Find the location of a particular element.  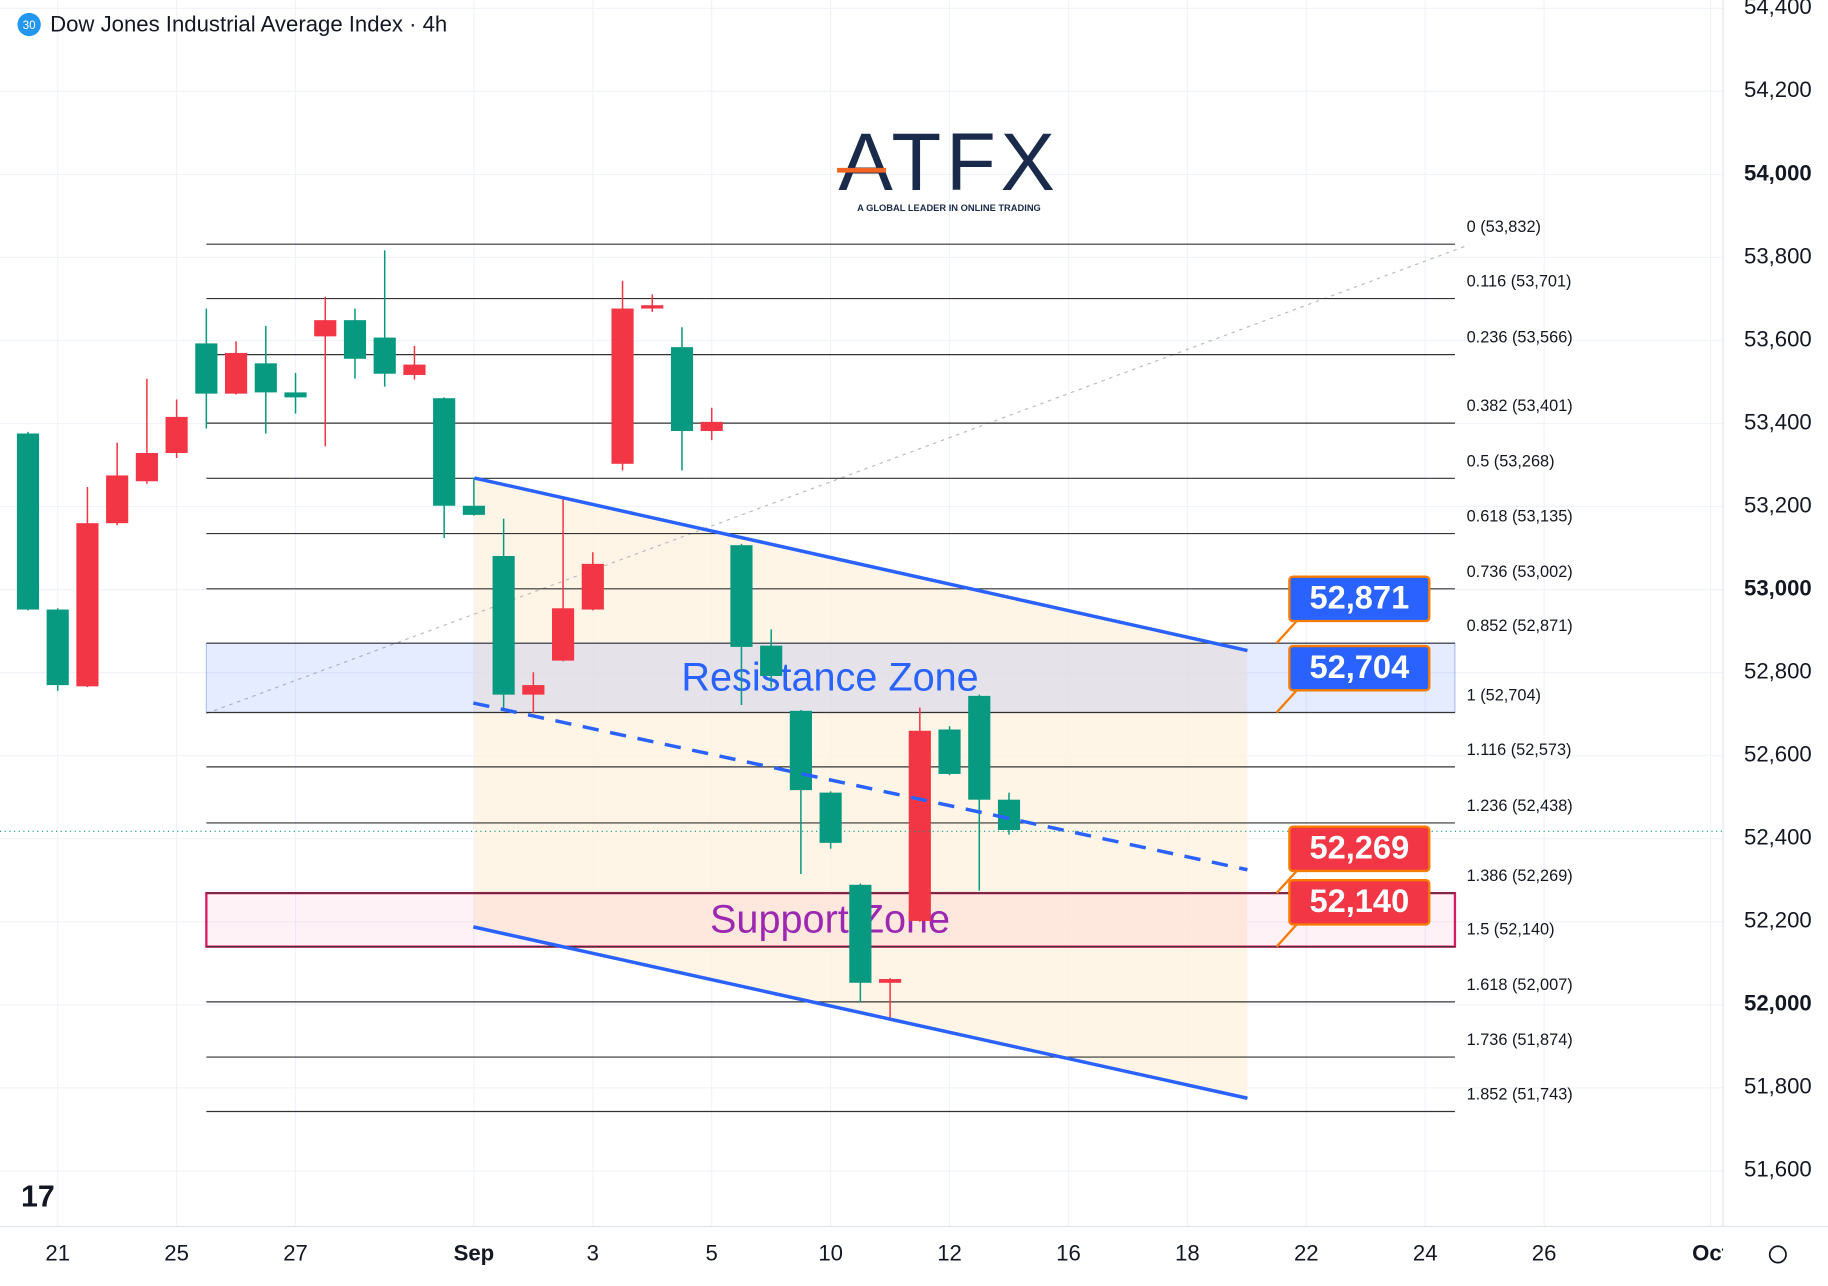

y-tick-label: 52,200 is located at coordinates (1778, 920).